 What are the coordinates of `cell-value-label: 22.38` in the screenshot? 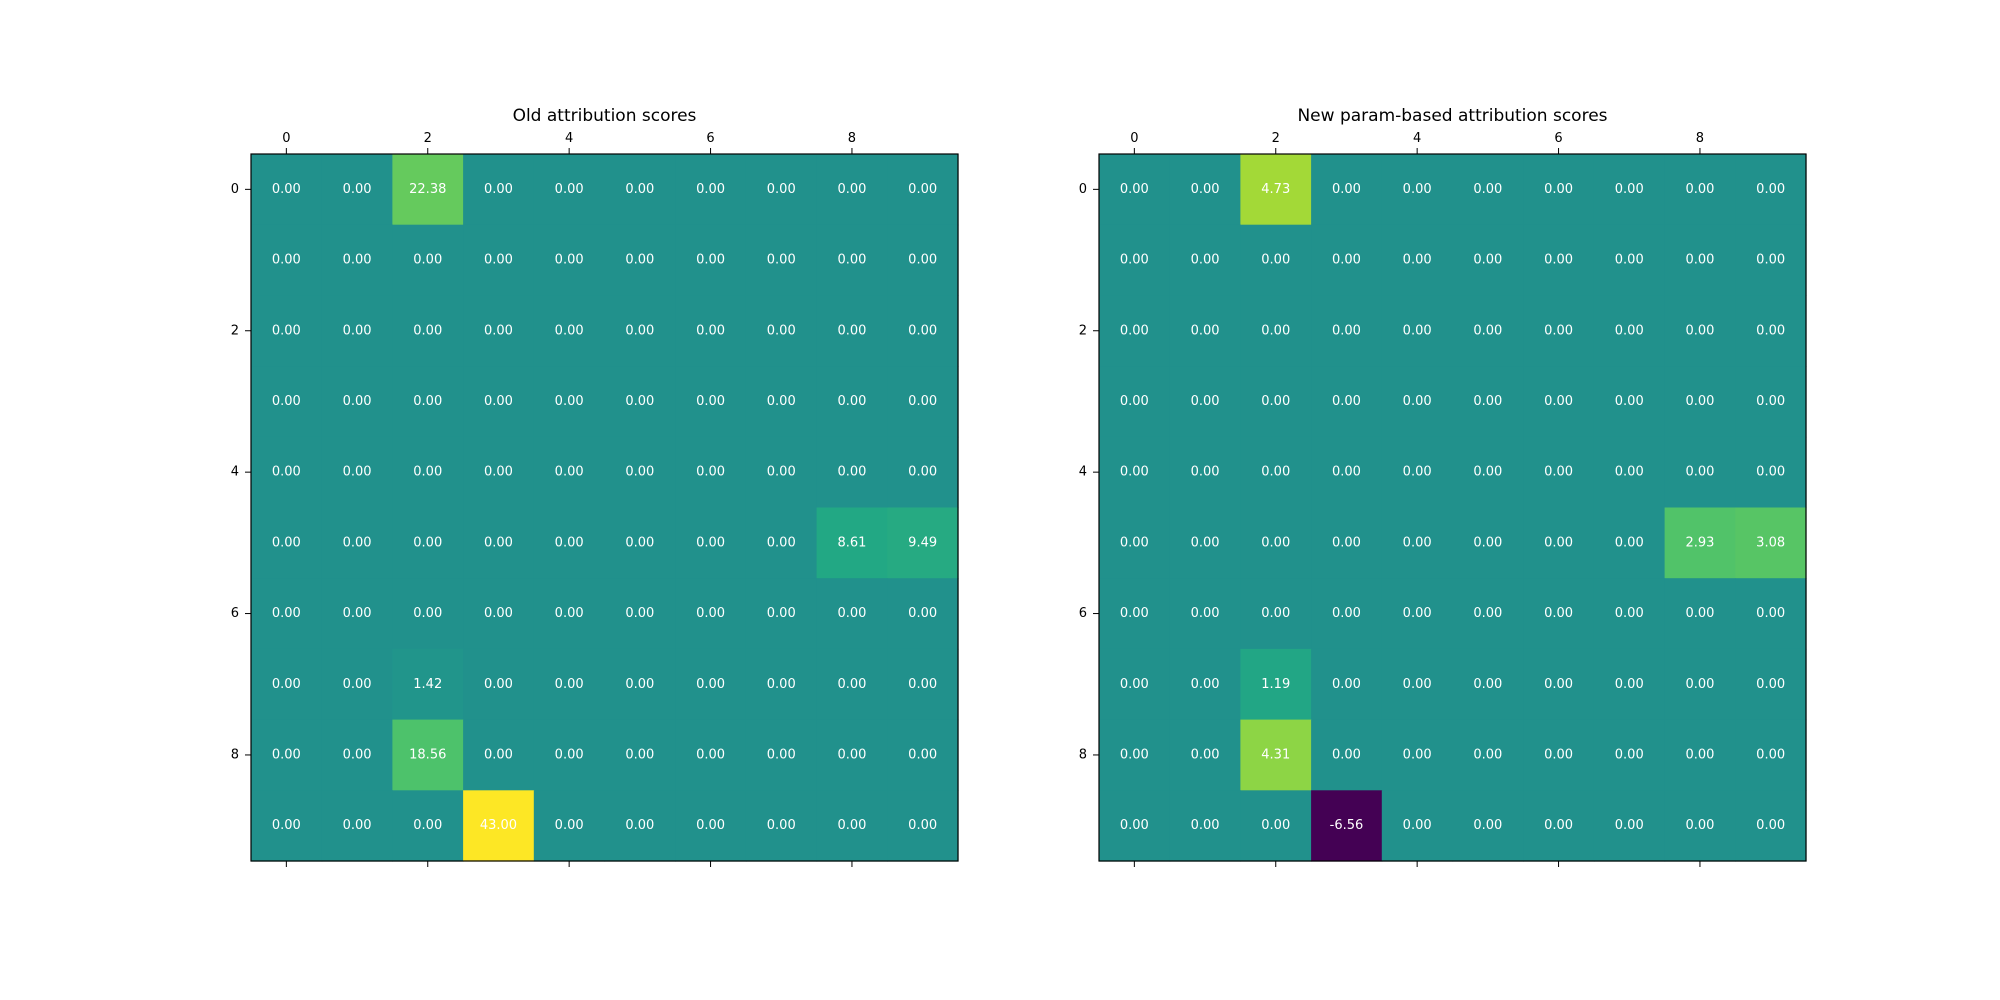 It's located at (427, 189).